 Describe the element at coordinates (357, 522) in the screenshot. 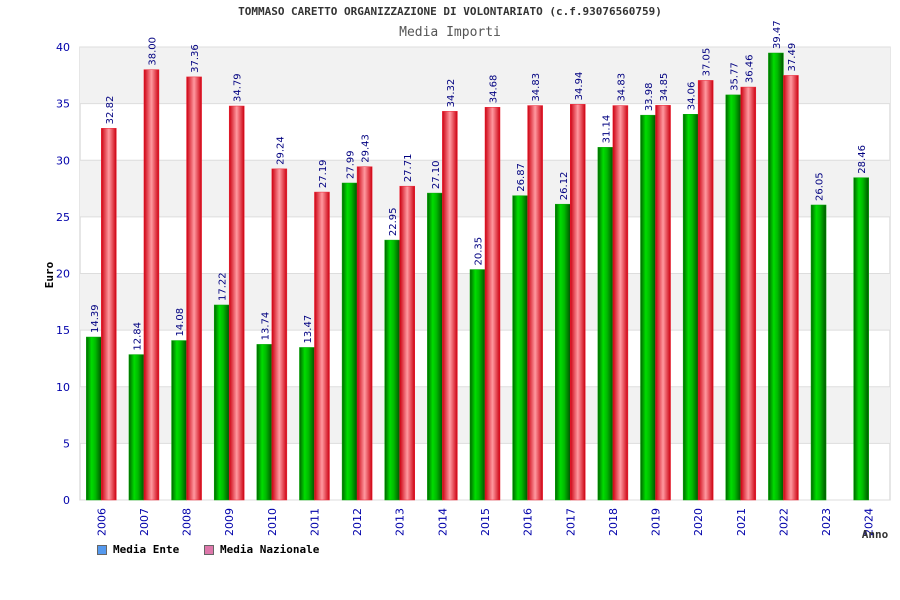

I see `x-tick-label: 2012` at that location.